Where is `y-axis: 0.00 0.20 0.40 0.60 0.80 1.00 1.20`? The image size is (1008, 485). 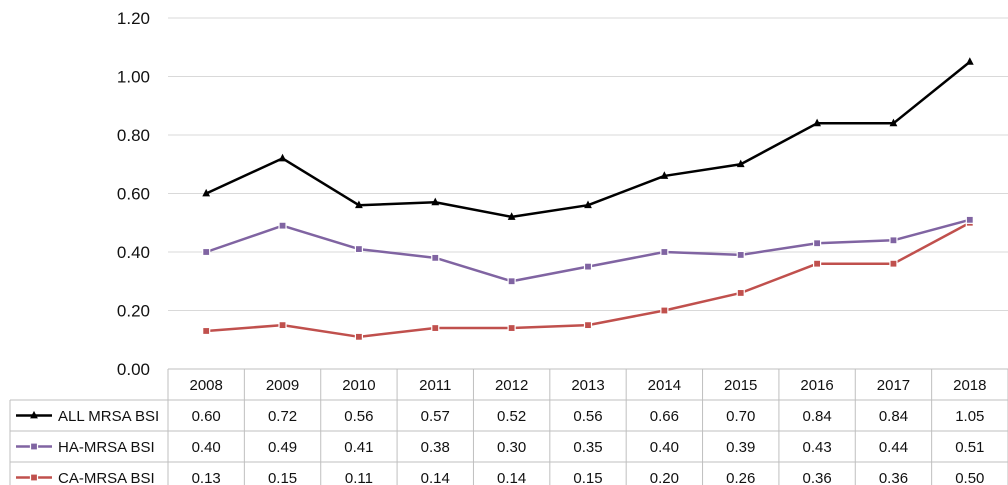
y-axis: 0.00 0.20 0.40 0.60 0.80 1.00 1.20 is located at coordinates (133, 194).